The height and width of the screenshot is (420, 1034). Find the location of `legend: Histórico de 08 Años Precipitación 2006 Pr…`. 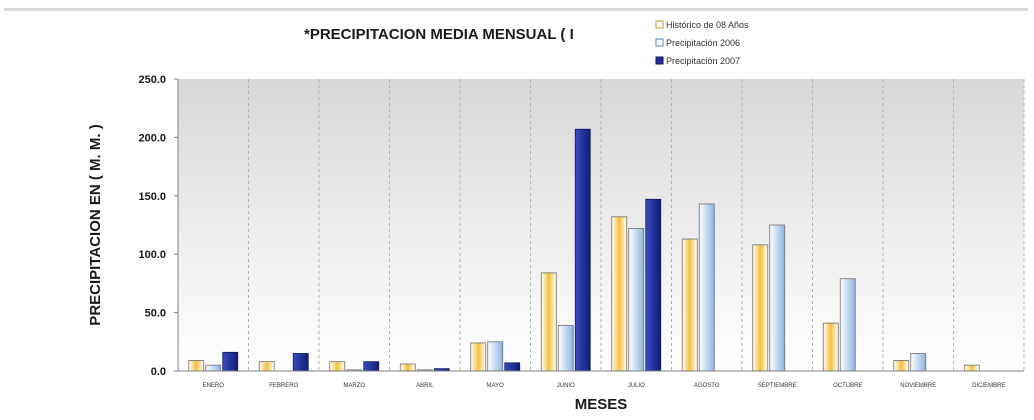

legend: Histórico de 08 Años Precipitación 2006 Pr… is located at coordinates (702, 43).